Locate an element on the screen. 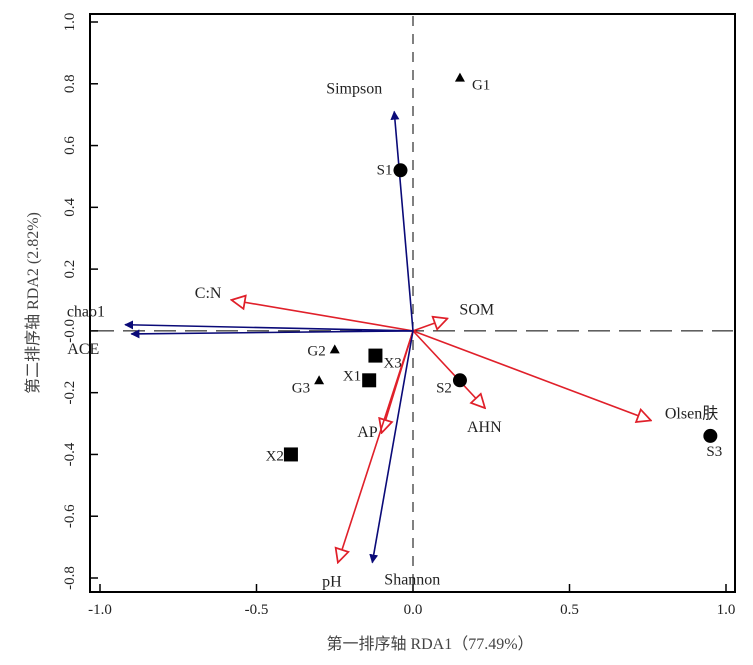 The height and width of the screenshot is (665, 753). y-tick-label: 0.2 is located at coordinates (70, 269).